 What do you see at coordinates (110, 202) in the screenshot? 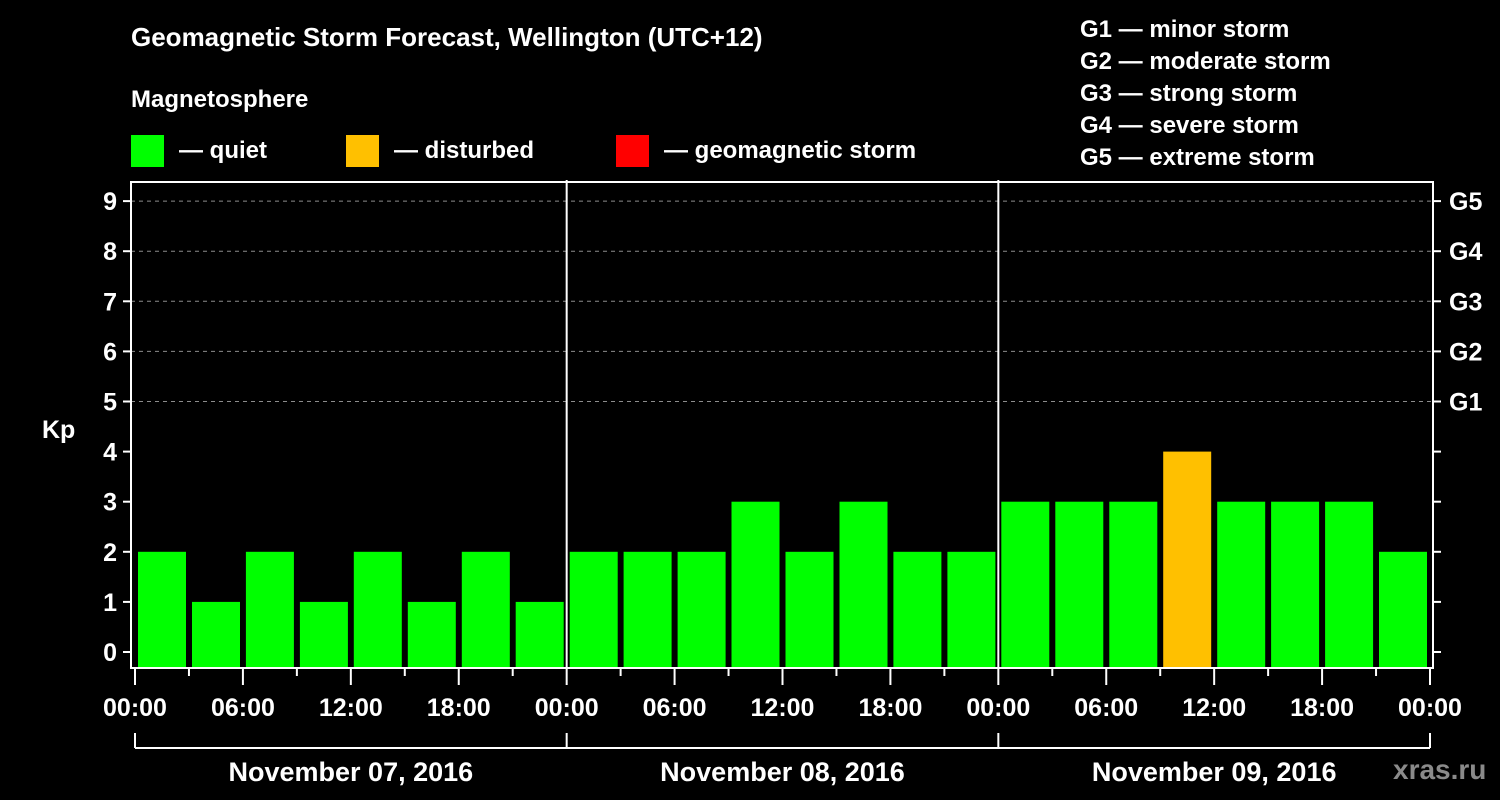
I see `y-tick-label: 9` at bounding box center [110, 202].